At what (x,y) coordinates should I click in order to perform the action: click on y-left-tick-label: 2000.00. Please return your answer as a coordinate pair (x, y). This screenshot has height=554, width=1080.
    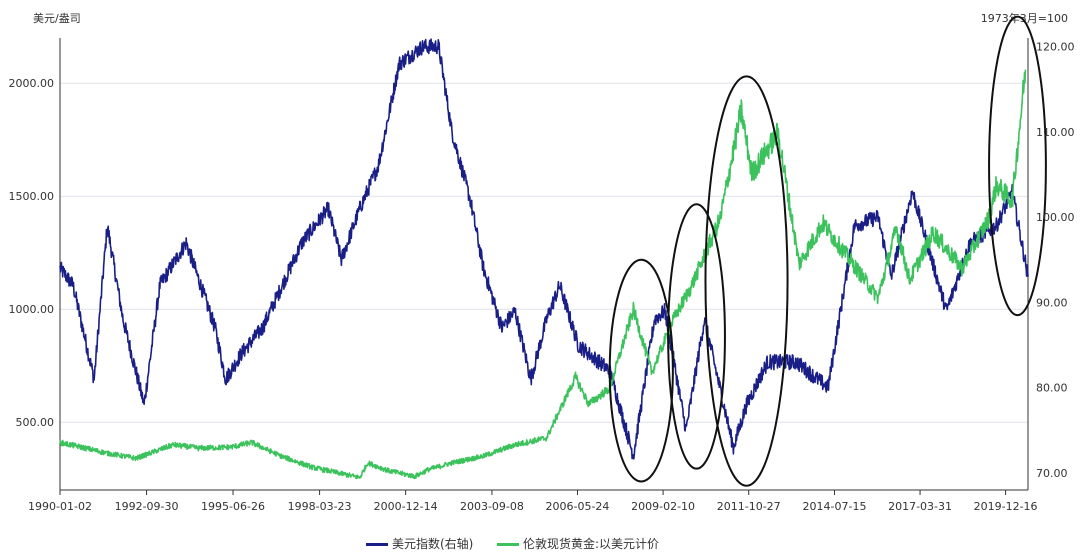
    Looking at the image, I should click on (32, 83).